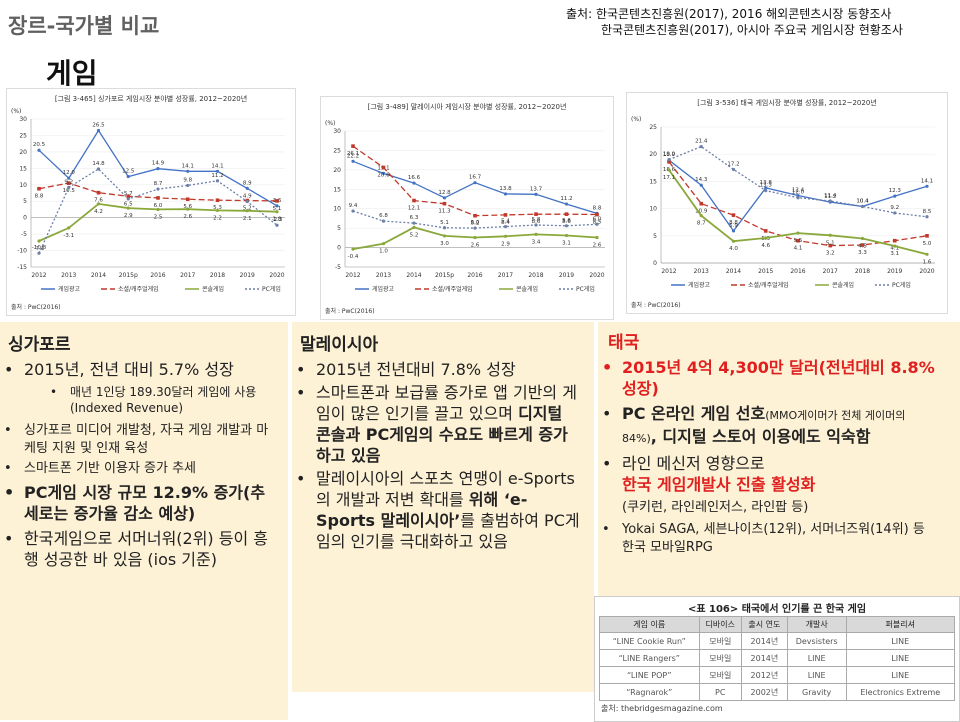  Describe the element at coordinates (475, 245) in the screenshot. I see `data-label: 2.6` at that location.